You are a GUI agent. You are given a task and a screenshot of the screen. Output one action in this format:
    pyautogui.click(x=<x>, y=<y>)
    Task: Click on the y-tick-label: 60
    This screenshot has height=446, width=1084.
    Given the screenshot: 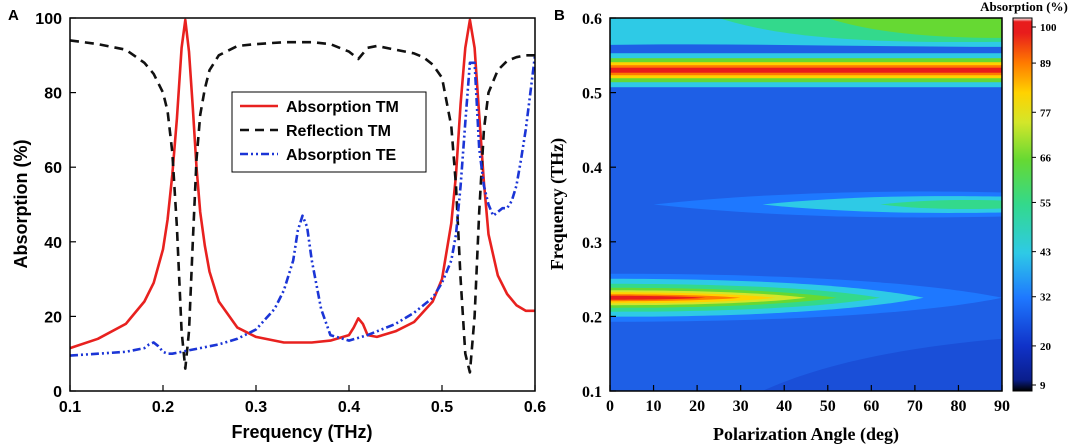 What is the action you would take?
    pyautogui.click(x=53, y=168)
    